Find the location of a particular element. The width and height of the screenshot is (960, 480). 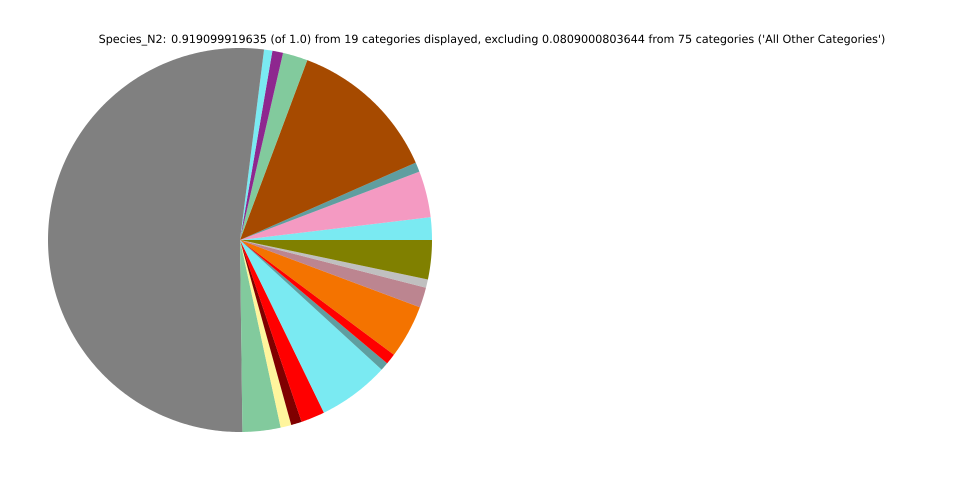

text: Species_N2: 0.919099919635 (of 1.0) from 19 categories displayed, excluding 0.0809000803644 from 75 categories ('All Other Categories') is located at coordinates (491, 40).